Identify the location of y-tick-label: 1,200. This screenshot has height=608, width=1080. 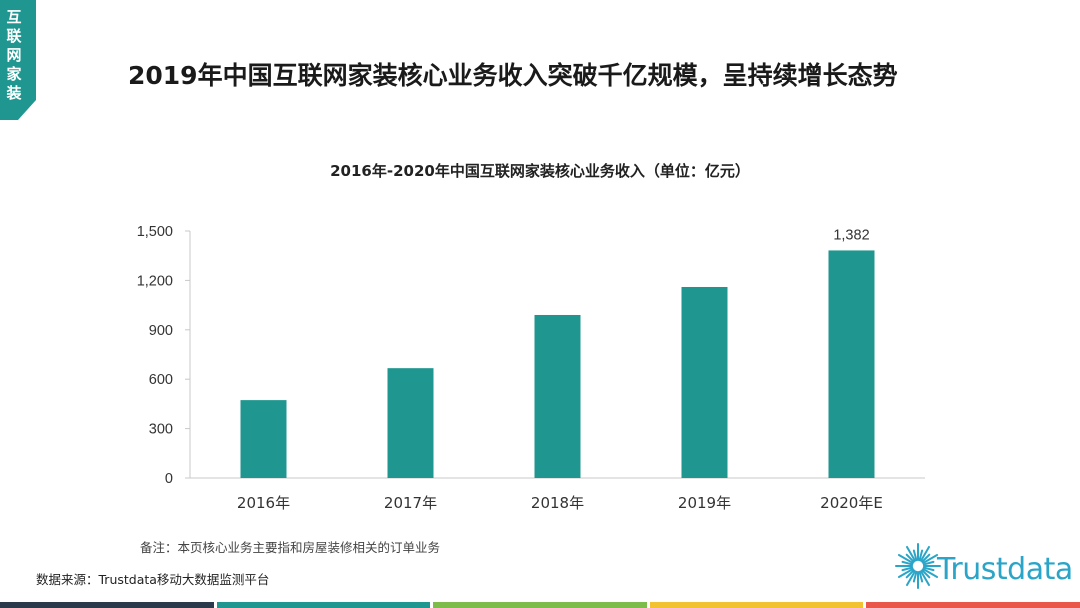
(155, 281).